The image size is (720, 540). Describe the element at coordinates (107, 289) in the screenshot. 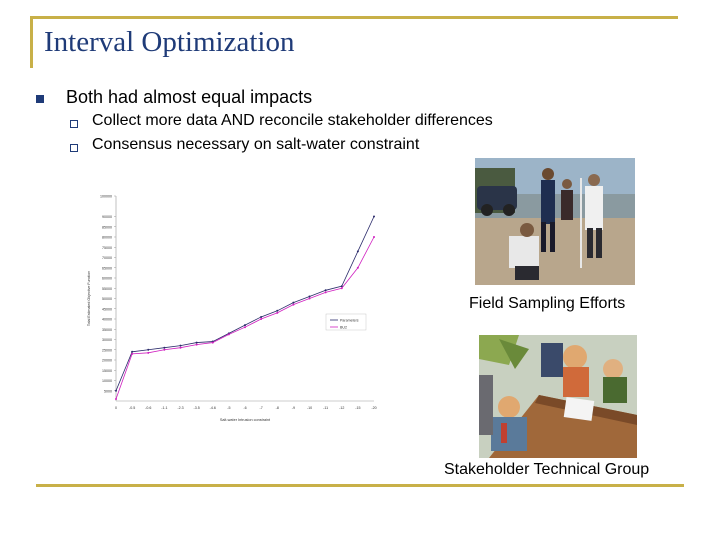

I see `y-tick-label: 55000` at that location.